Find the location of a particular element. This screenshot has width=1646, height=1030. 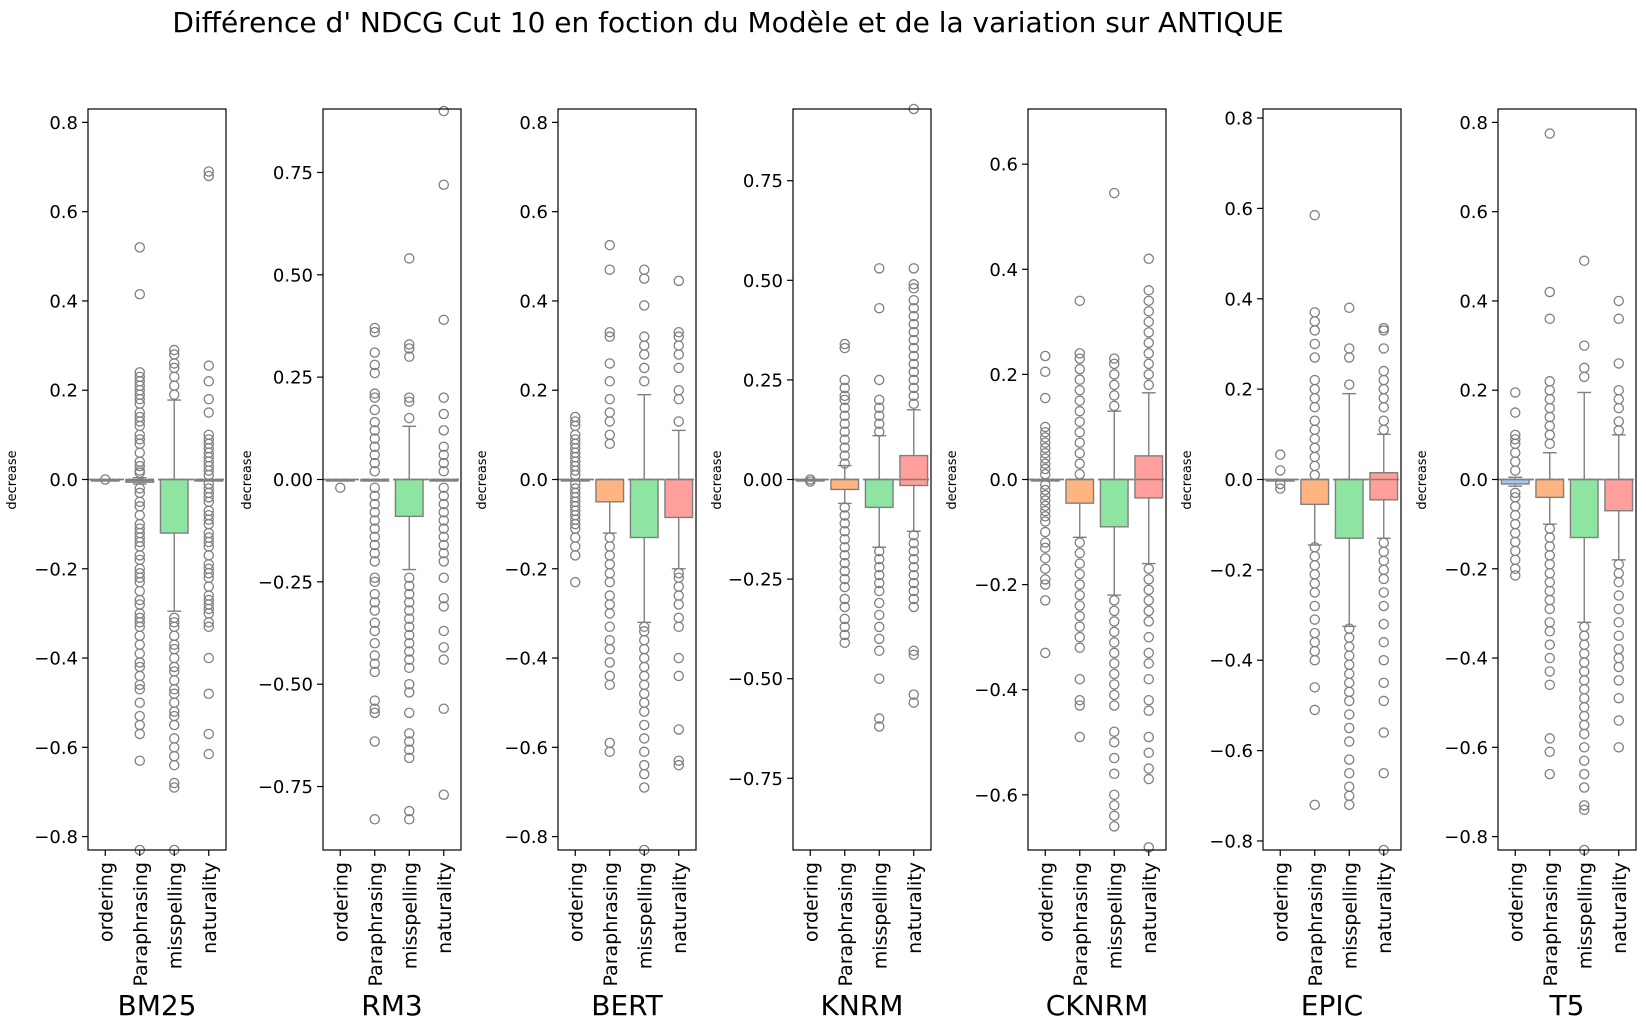

y-tick-label: −0.2 is located at coordinates (526, 569).